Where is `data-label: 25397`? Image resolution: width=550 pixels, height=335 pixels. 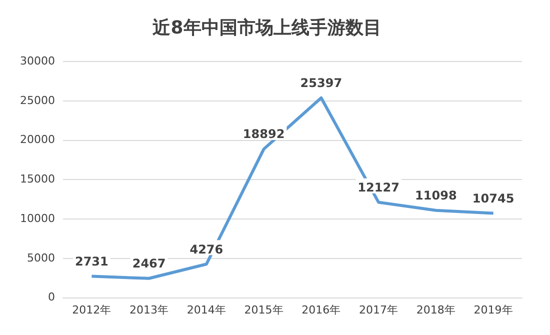
data-label: 25397 is located at coordinates (321, 83).